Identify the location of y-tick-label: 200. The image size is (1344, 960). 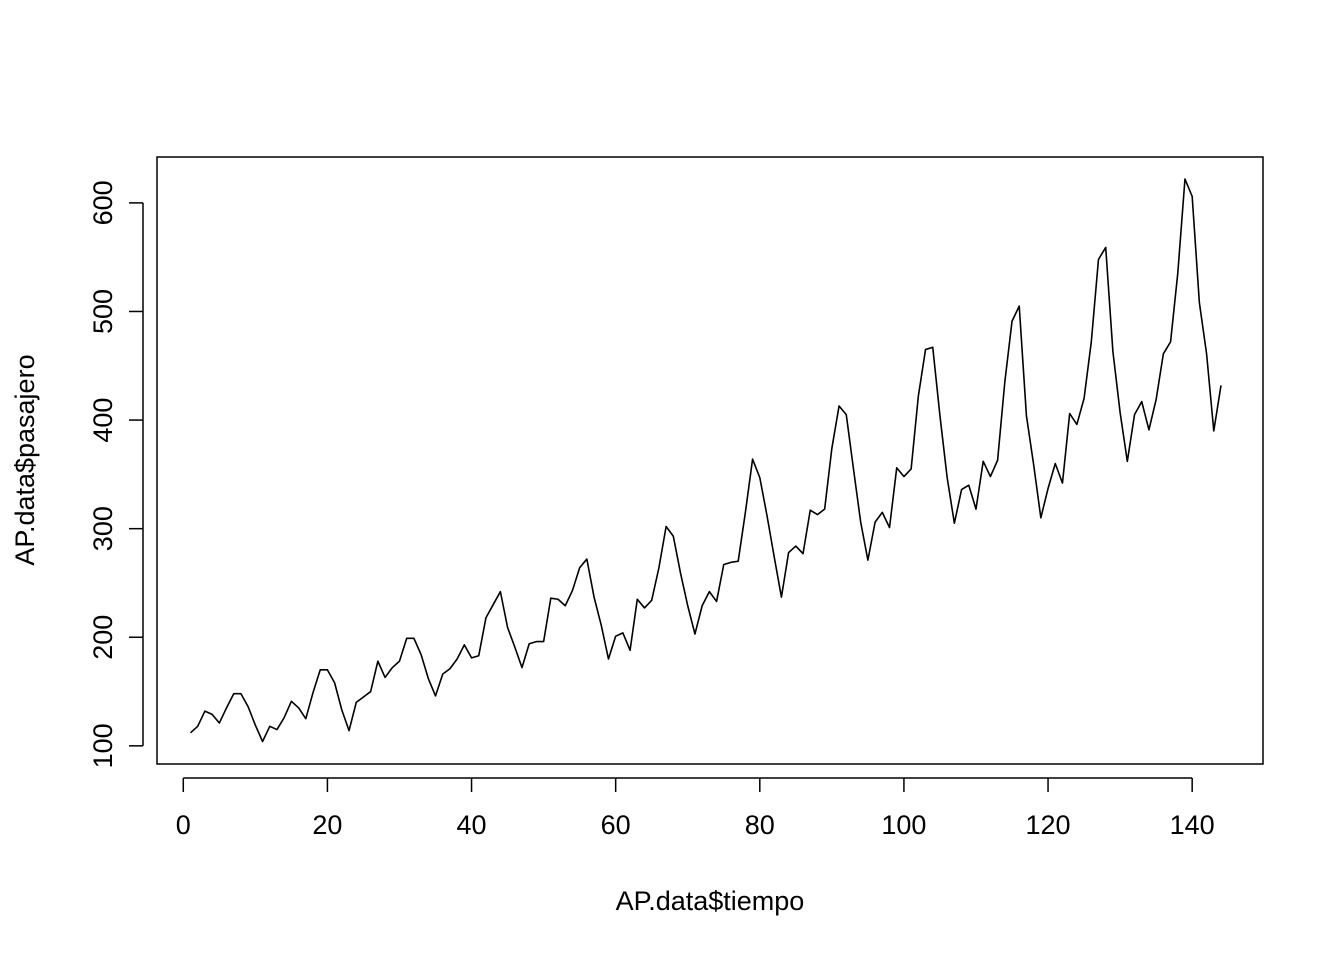
(103, 637).